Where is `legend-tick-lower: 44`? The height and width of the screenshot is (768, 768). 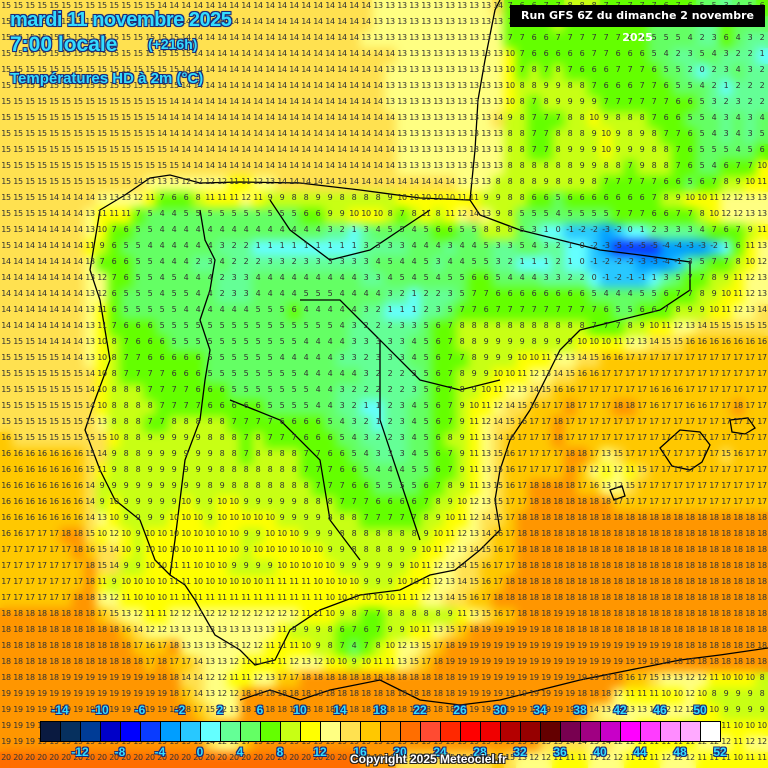
legend-tick-lower: 44 is located at coordinates (639, 752).